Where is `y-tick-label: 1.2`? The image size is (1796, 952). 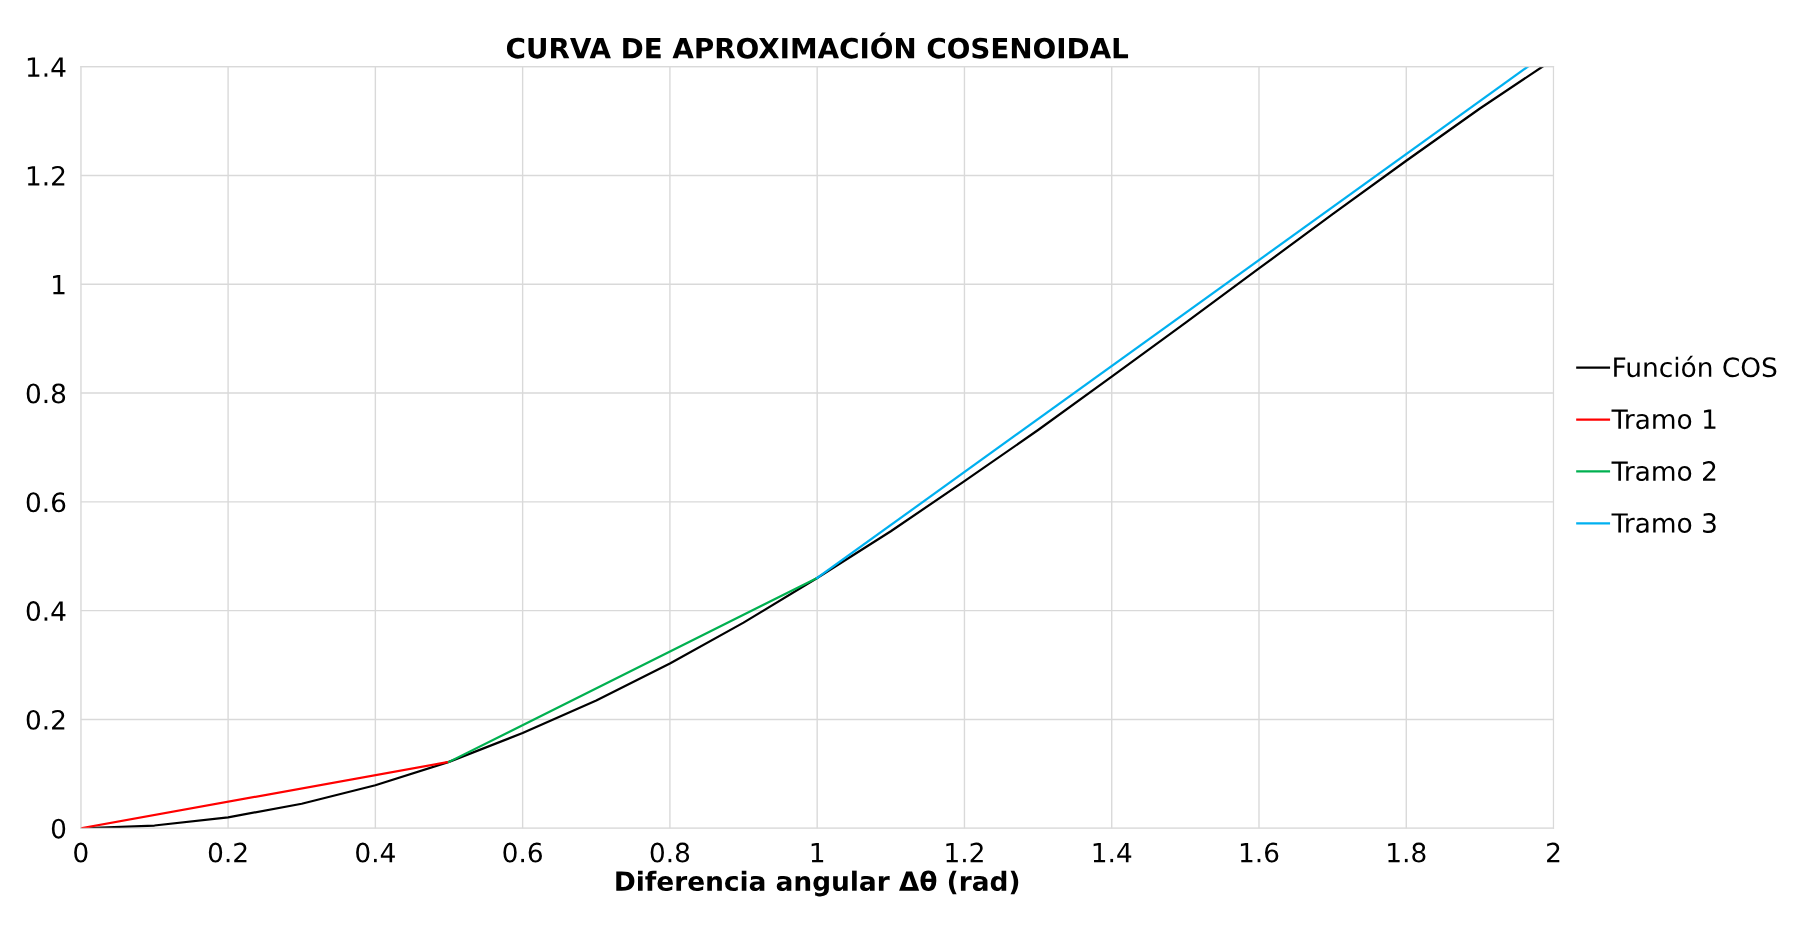 y-tick-label: 1.2 is located at coordinates (46, 175).